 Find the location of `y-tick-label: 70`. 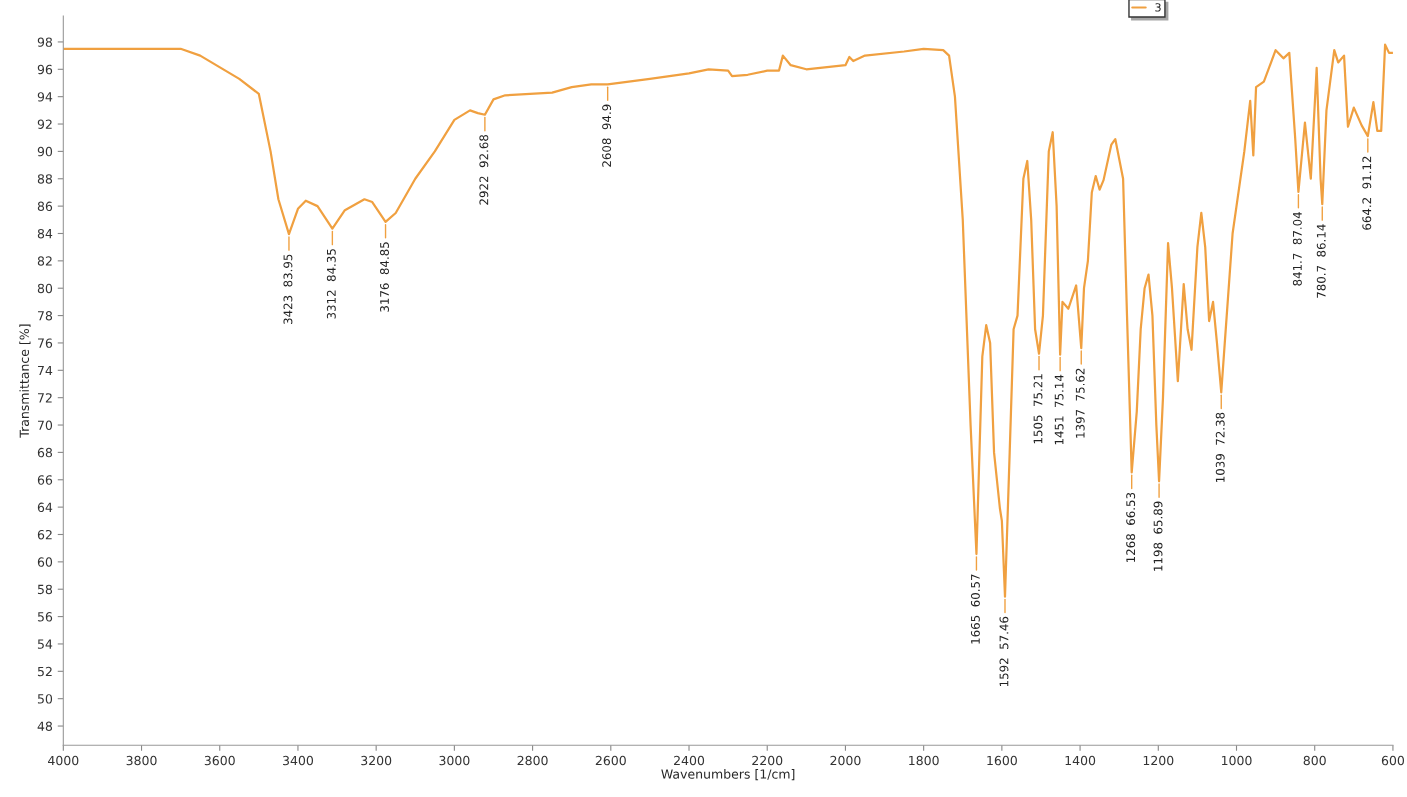

y-tick-label: 70 is located at coordinates (45, 425).